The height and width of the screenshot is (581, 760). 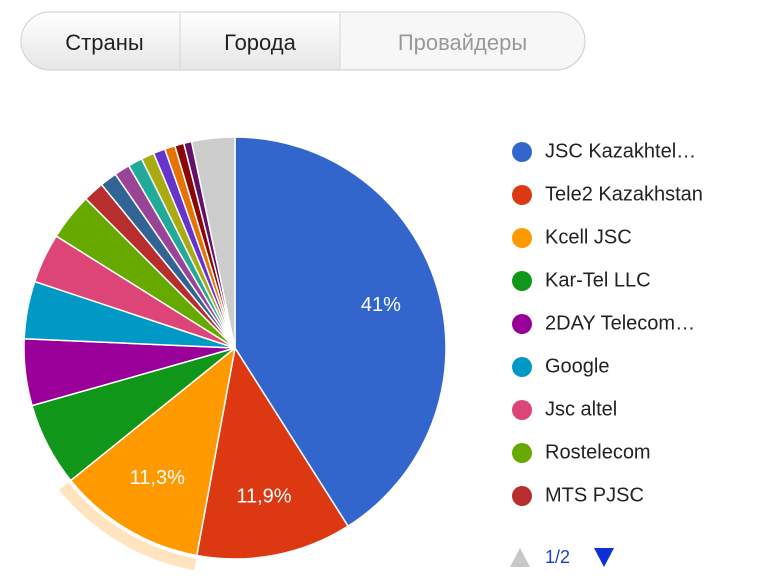 I want to click on tab: Города, so click(x=260, y=42).